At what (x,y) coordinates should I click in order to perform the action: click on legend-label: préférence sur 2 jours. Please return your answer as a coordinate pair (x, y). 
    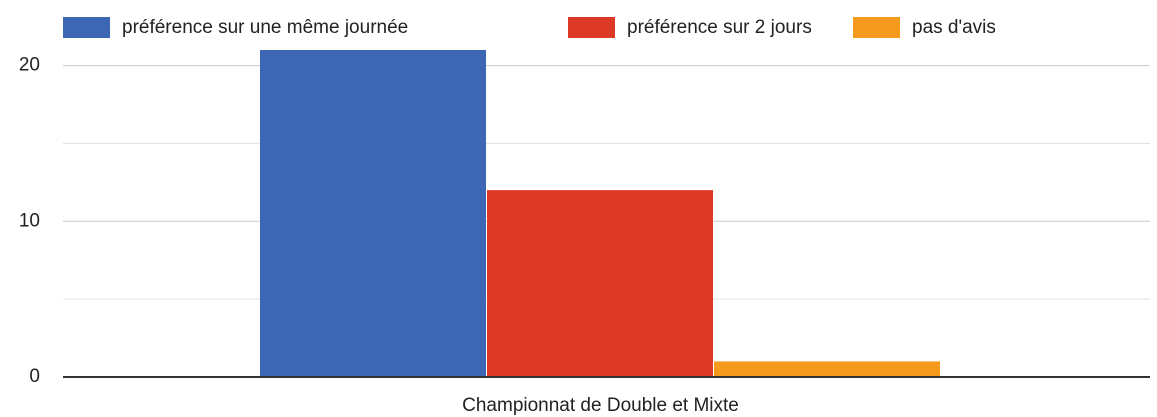
    Looking at the image, I should click on (719, 27).